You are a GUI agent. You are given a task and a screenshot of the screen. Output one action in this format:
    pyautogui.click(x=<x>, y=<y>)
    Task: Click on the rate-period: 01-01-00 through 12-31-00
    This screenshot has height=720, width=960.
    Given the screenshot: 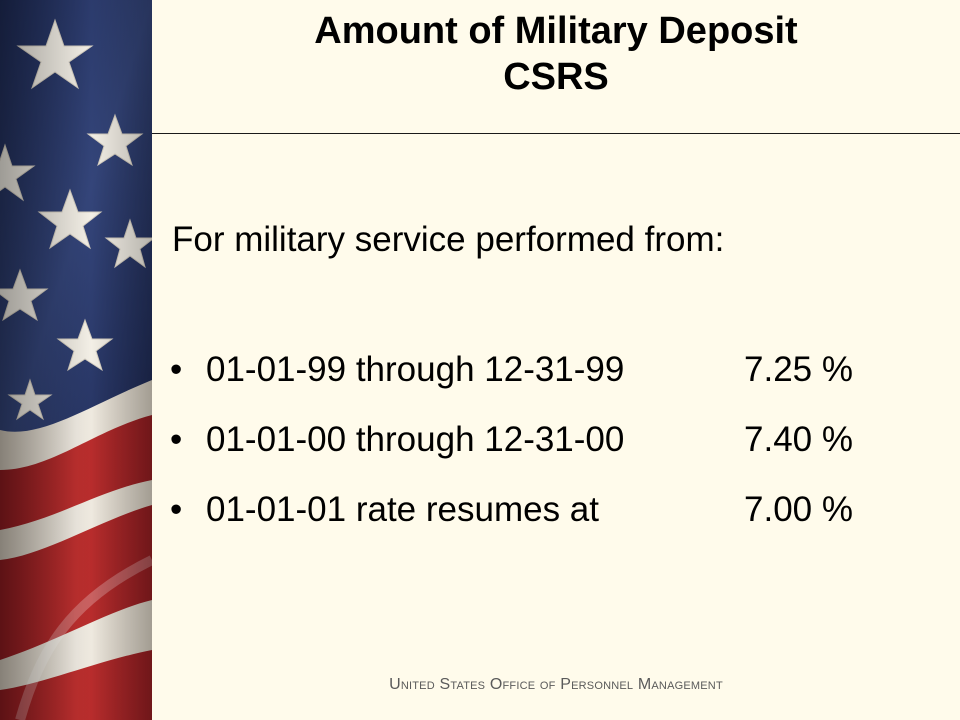 What is the action you would take?
    pyautogui.click(x=415, y=439)
    